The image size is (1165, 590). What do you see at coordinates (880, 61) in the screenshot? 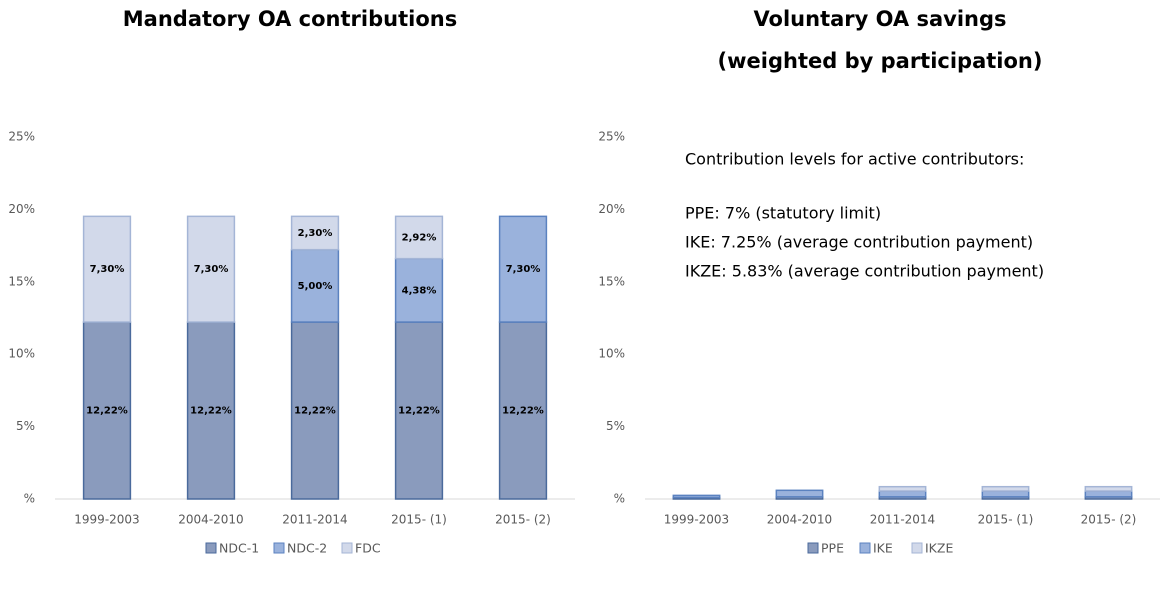
I see `chart-title: (weighted by participation)` at bounding box center [880, 61].